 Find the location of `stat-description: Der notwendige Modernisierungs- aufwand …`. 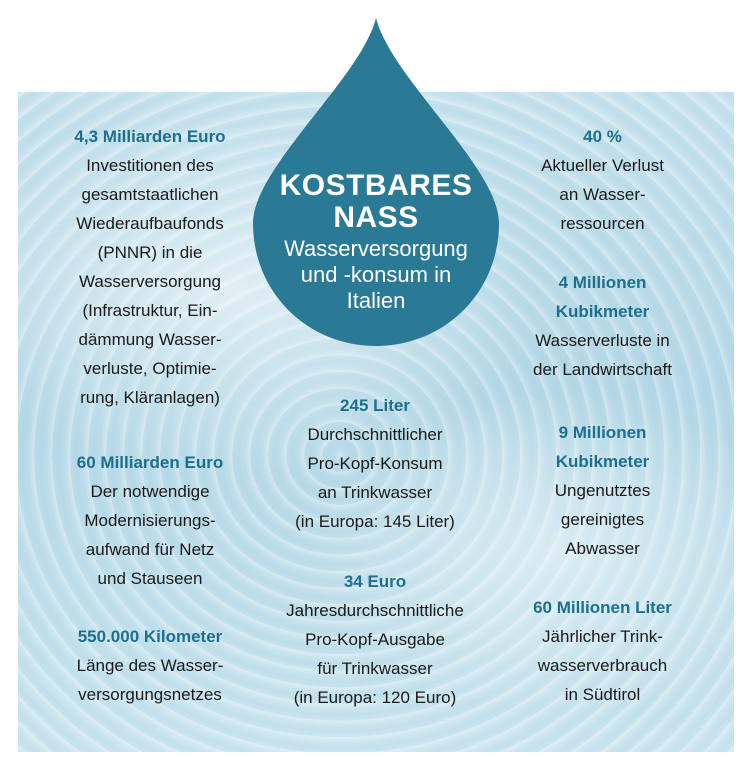

stat-description: Der notwendige Modernisierungs- aufwand … is located at coordinates (150, 535).